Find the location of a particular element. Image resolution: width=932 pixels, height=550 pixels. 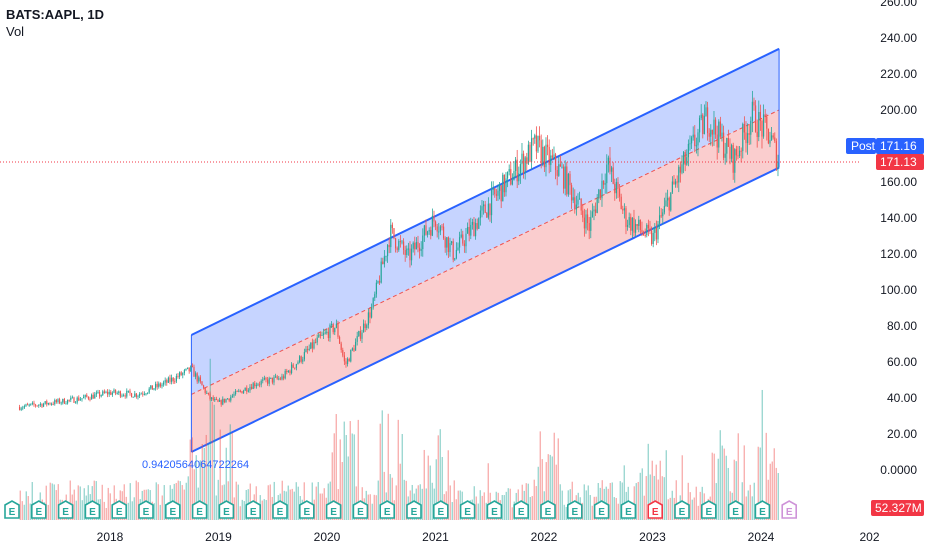

post-price-text: 171.16 is located at coordinates (898, 146).